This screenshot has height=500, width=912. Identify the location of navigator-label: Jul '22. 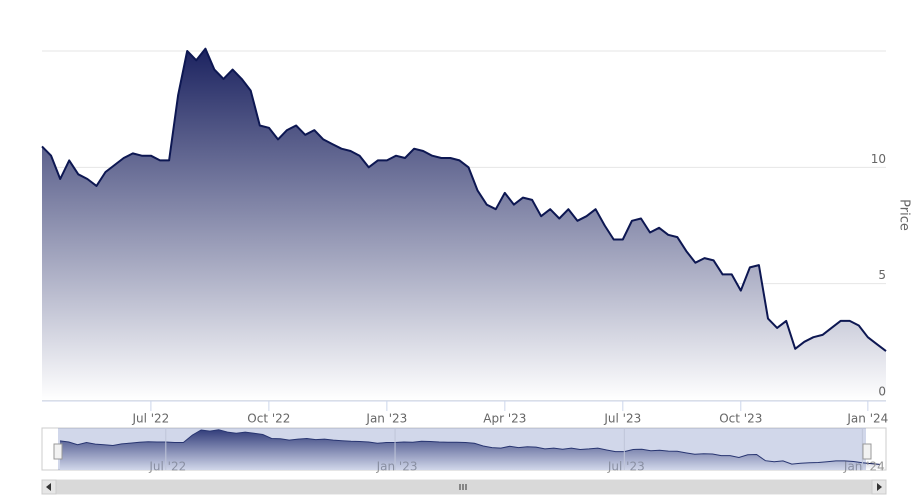
(167, 467).